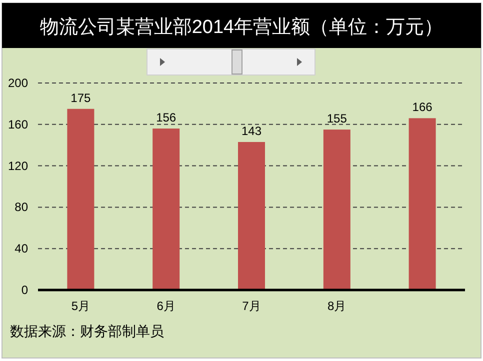 The image size is (483, 361). Describe the element at coordinates (337, 306) in the screenshot. I see `x-tick-label: 8月` at that location.